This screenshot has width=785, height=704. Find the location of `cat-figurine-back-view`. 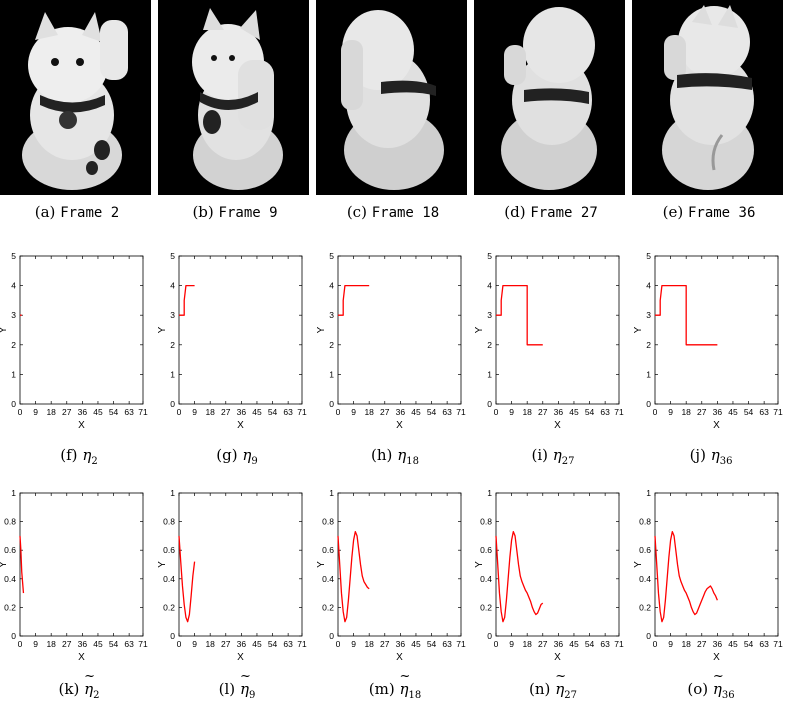

cat-figurine-back-view is located at coordinates (707, 97).